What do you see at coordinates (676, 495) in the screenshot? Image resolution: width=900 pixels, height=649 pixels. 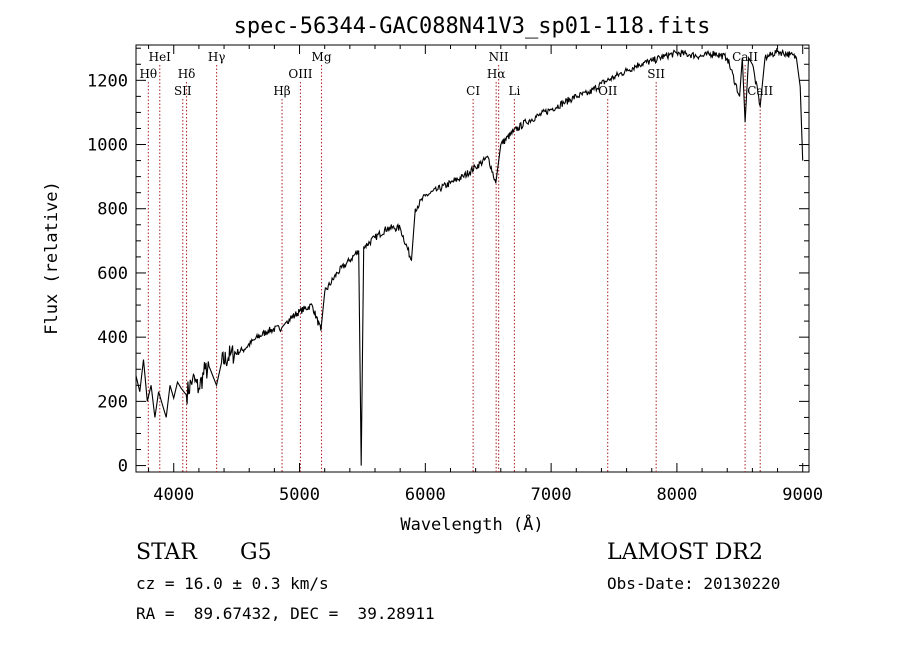 I see `x-tick-label: 8000` at bounding box center [676, 495].